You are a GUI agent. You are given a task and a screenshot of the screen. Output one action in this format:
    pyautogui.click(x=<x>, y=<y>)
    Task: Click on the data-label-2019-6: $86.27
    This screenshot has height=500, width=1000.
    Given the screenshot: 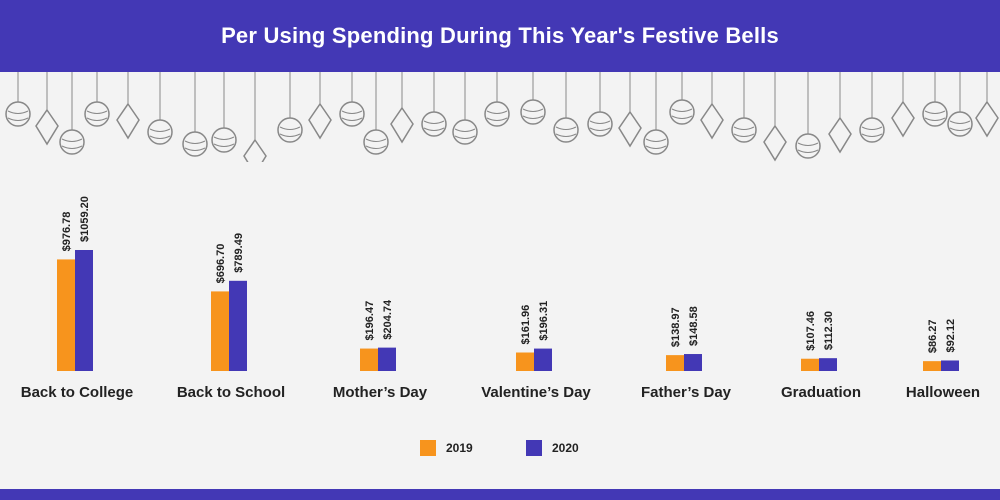 What is the action you would take?
    pyautogui.click(x=933, y=336)
    